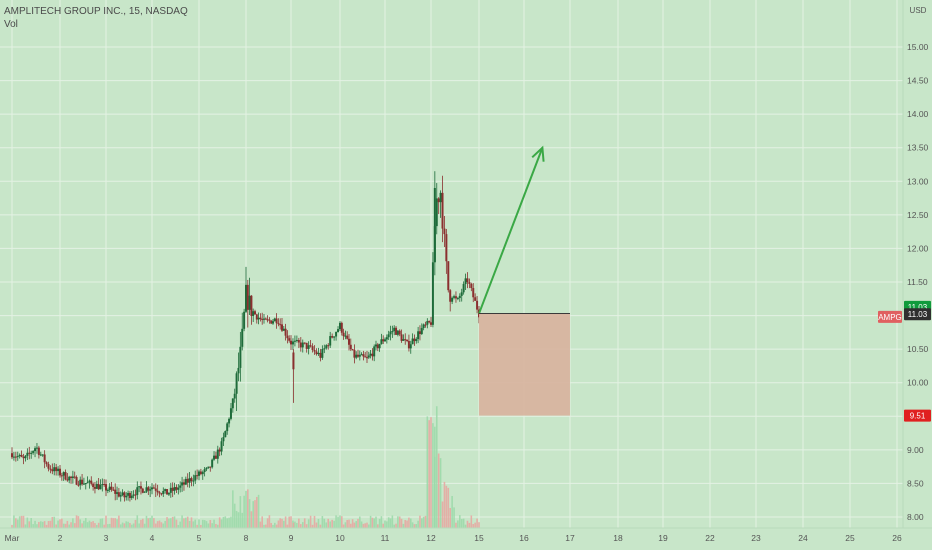 The image size is (932, 550). I want to click on price-tick-label: 8.50, so click(915, 483).